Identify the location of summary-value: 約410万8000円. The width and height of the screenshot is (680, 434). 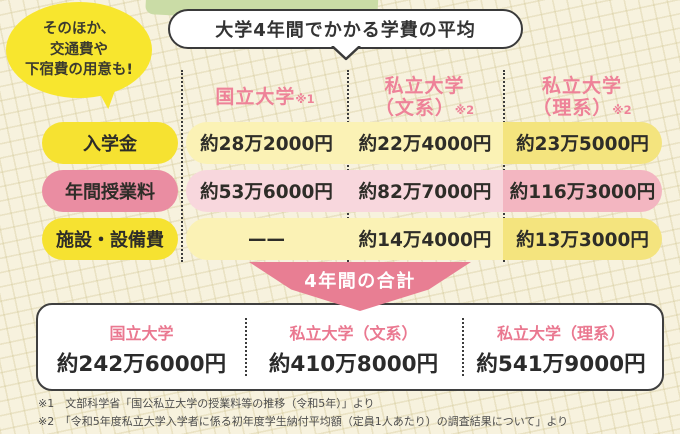
(353, 364).